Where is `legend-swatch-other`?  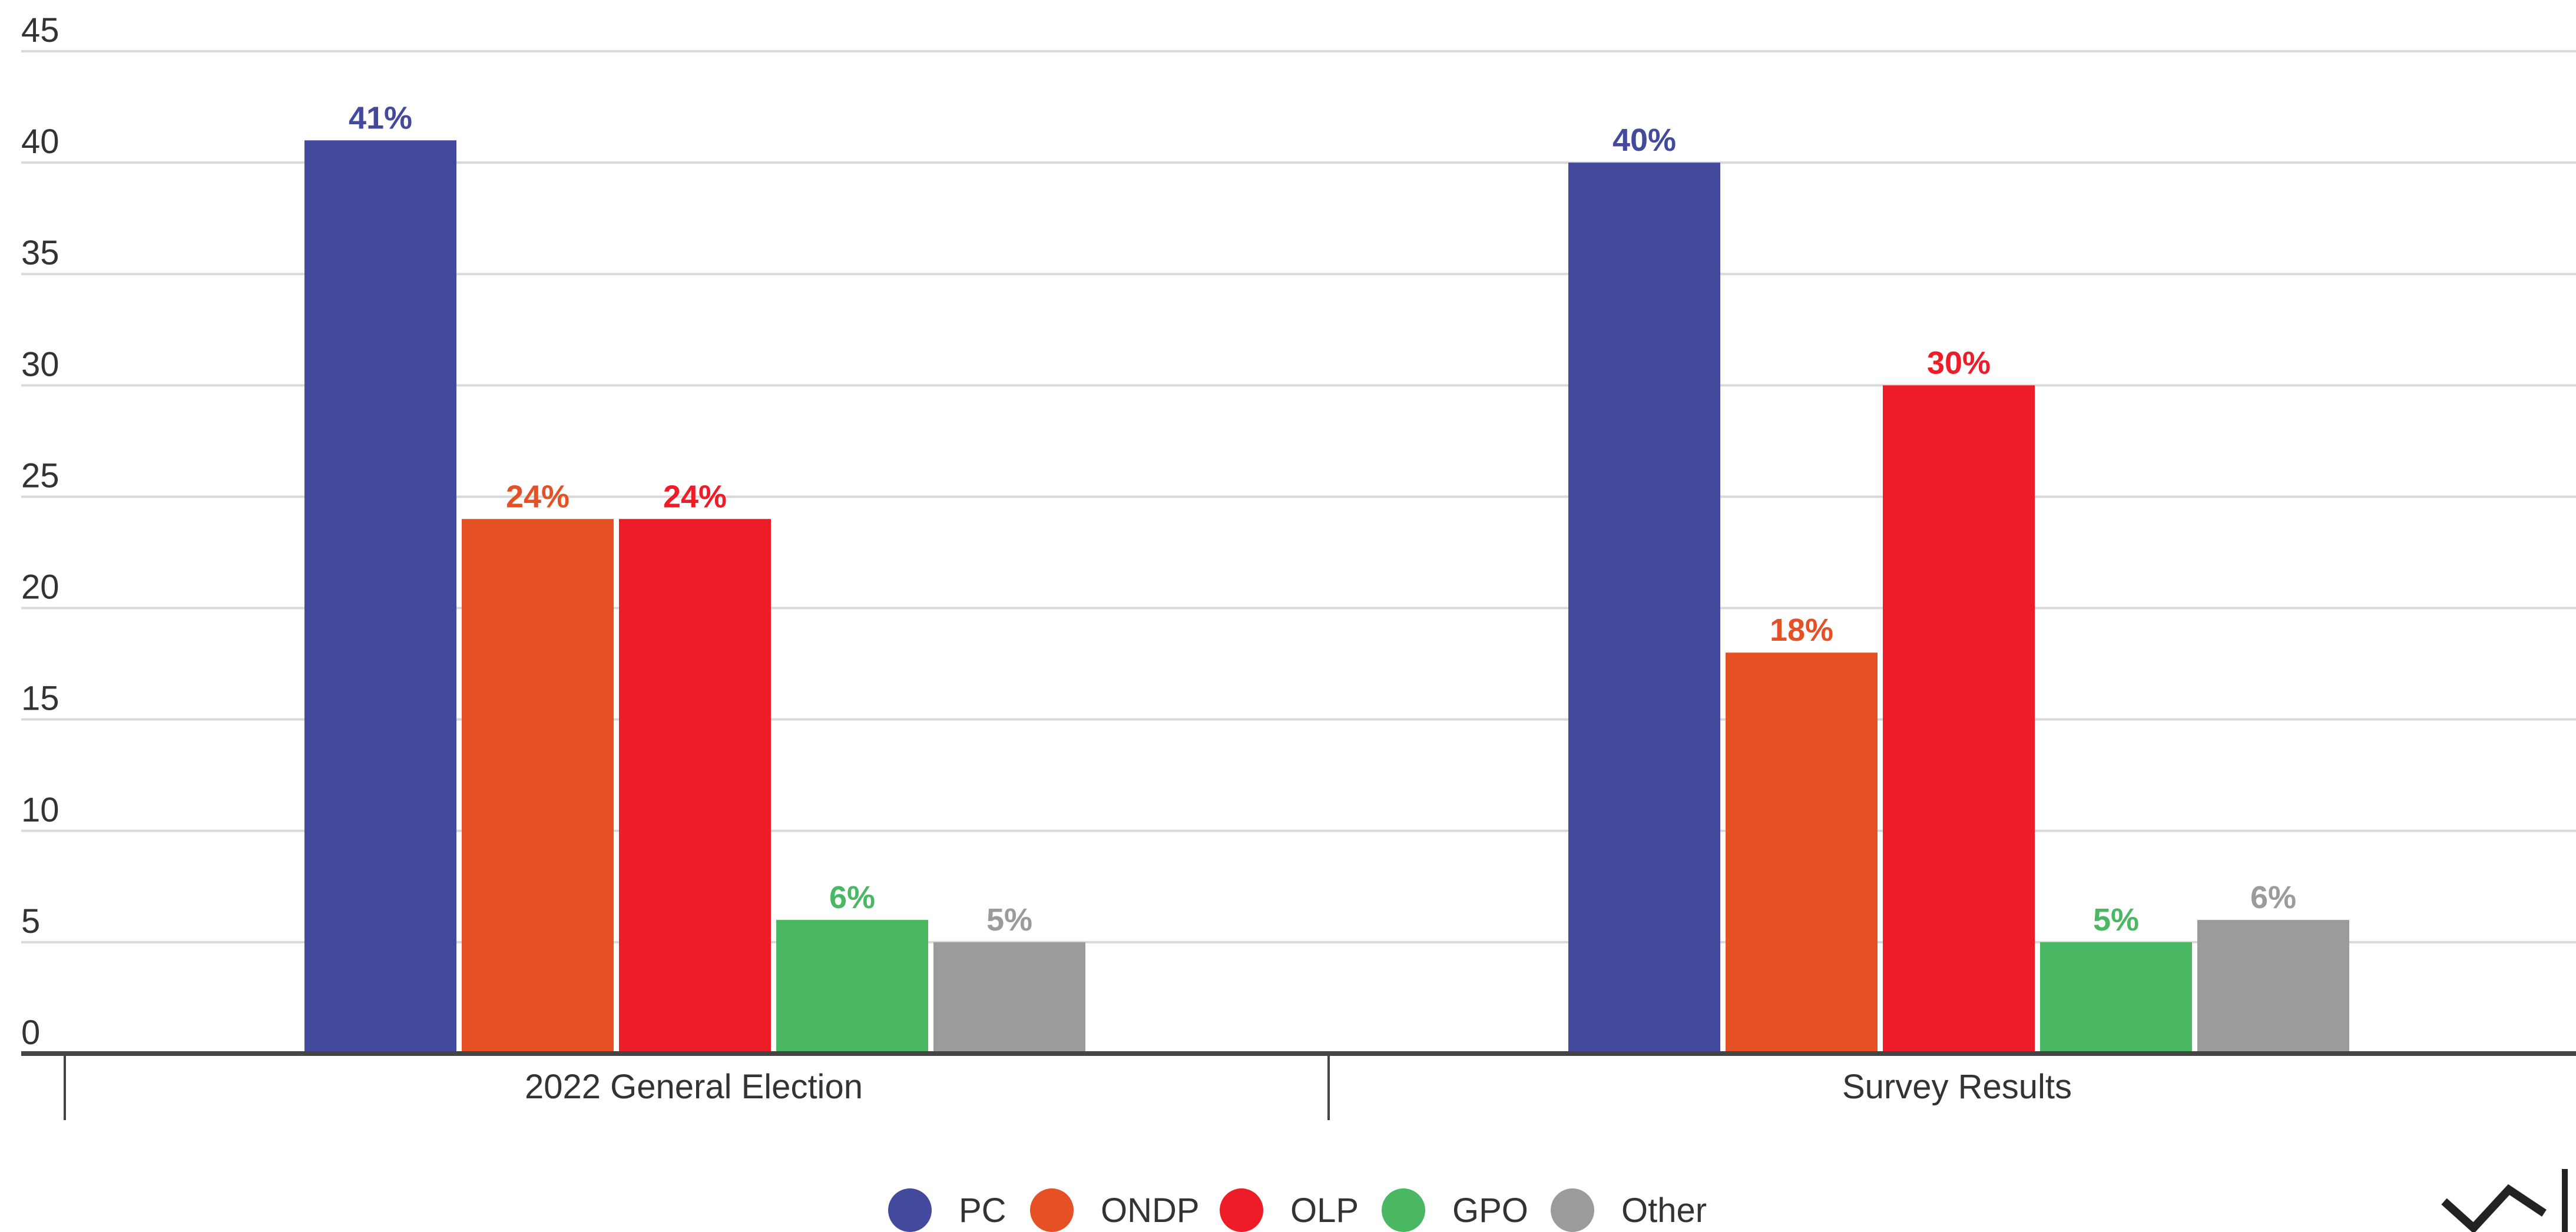
legend-swatch-other is located at coordinates (1572, 1210).